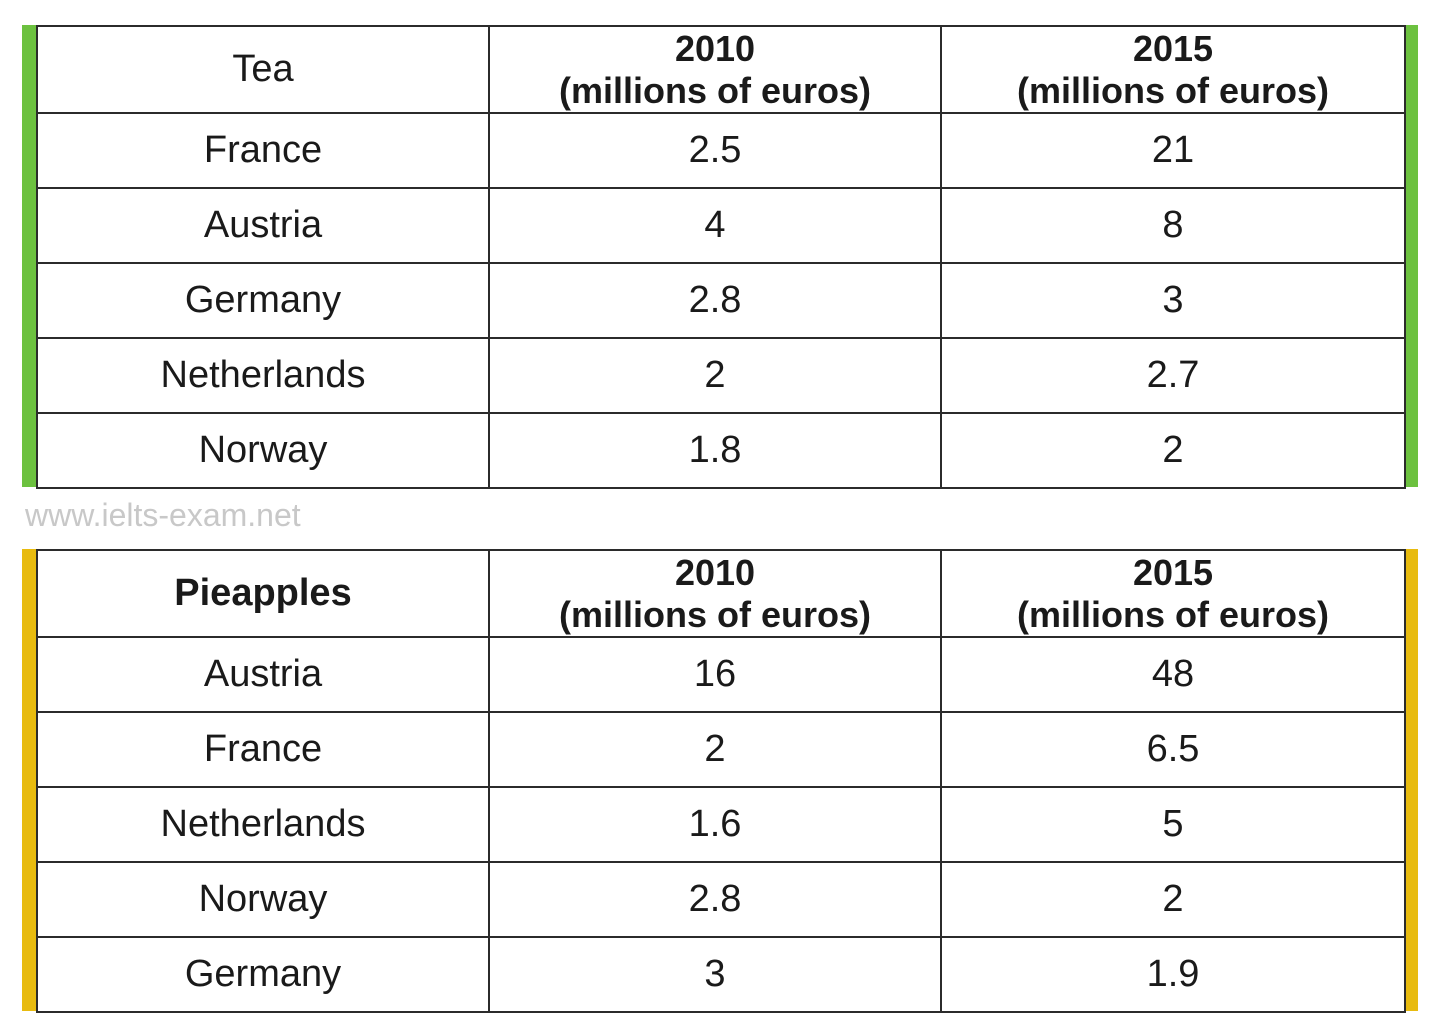  I want to click on pineapples-header-2010-year: 2010, so click(715, 572).